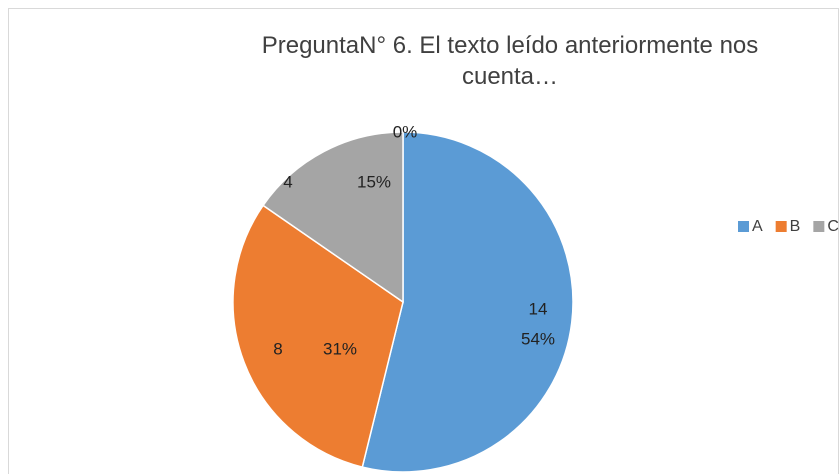 The width and height of the screenshot is (840, 474). What do you see at coordinates (277, 348) in the screenshot?
I see `count-label: 8` at bounding box center [277, 348].